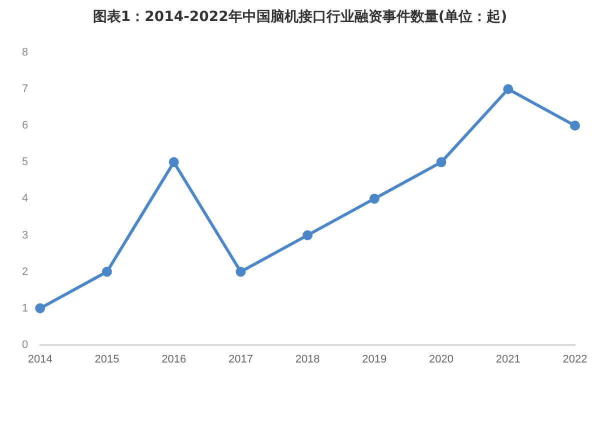 The height and width of the screenshot is (425, 600). Describe the element at coordinates (25, 272) in the screenshot. I see `y-tick-label: 2` at that location.